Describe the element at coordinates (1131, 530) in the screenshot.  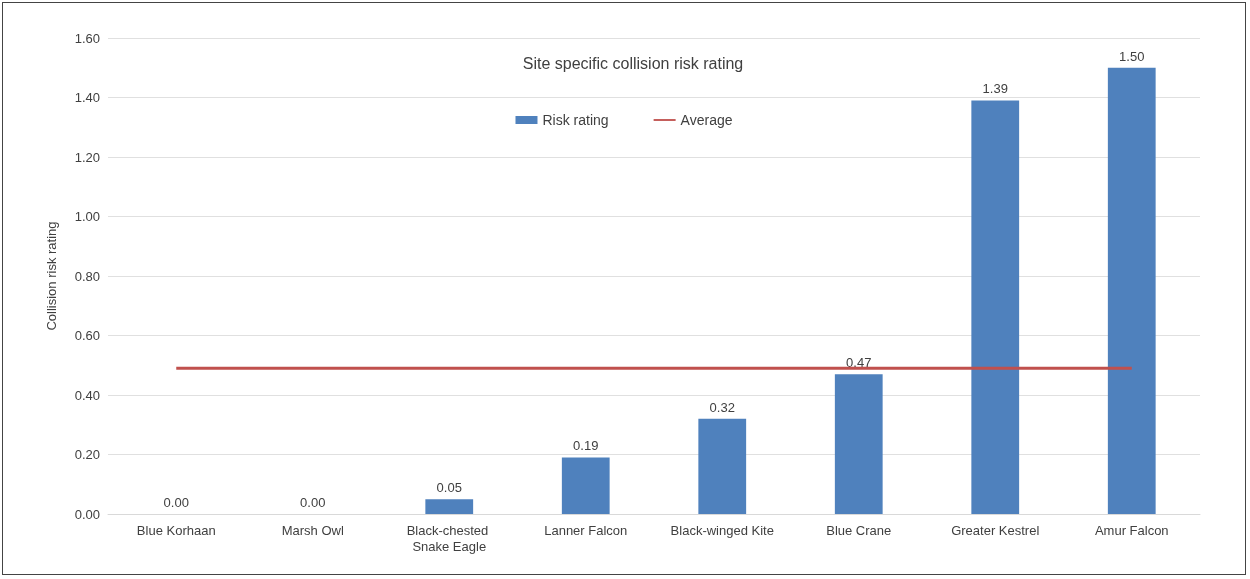
I see `x-tick-label: Amur Falcon` at that location.